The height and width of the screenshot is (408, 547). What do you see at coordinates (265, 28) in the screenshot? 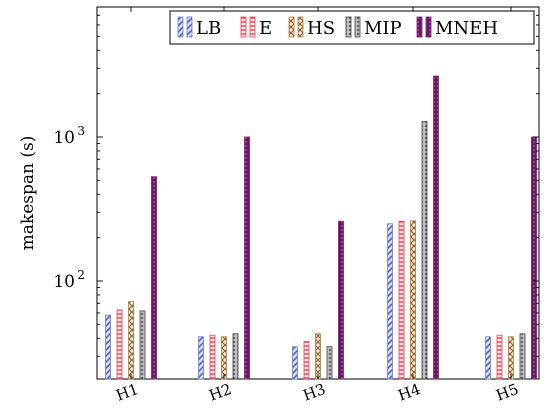
I see `legend-label-e: E` at bounding box center [265, 28].